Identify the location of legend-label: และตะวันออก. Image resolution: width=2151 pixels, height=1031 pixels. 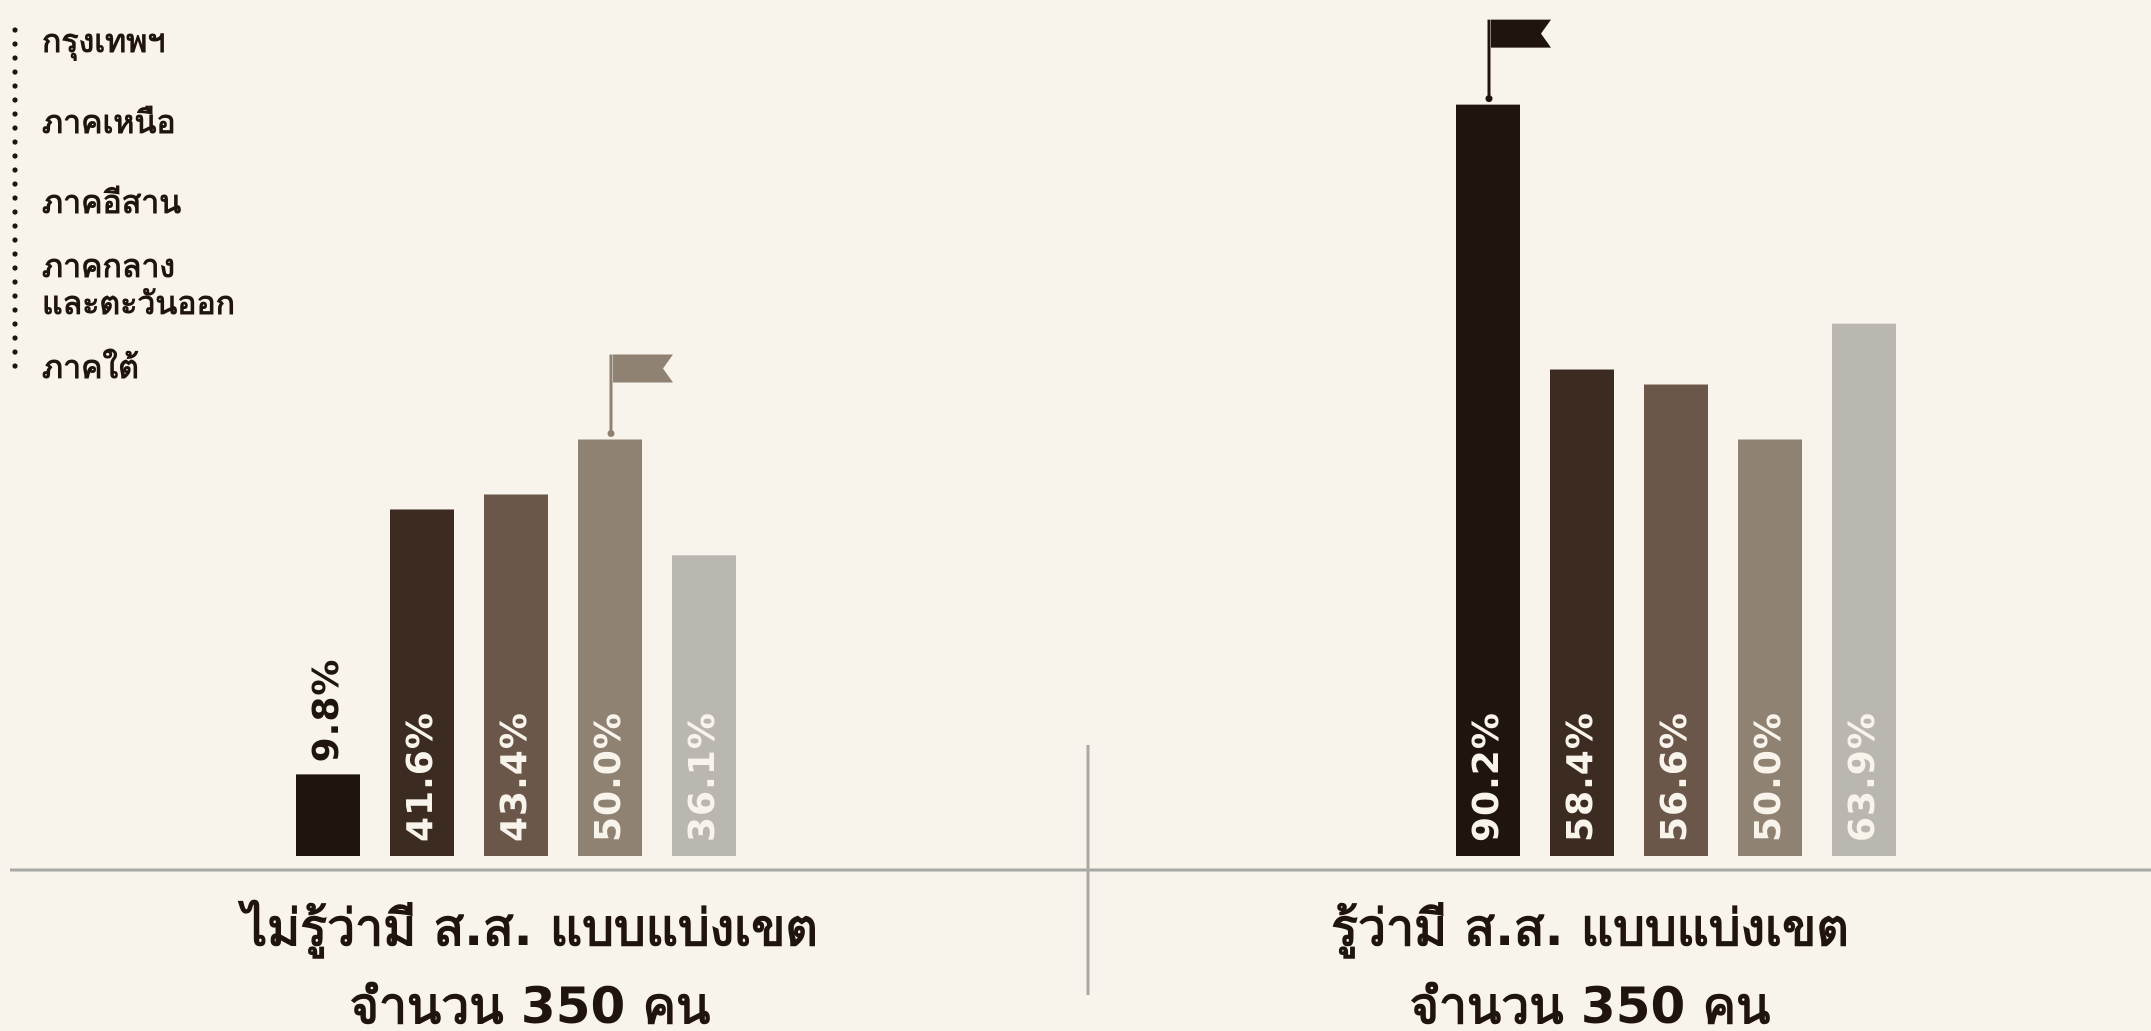
(138, 303).